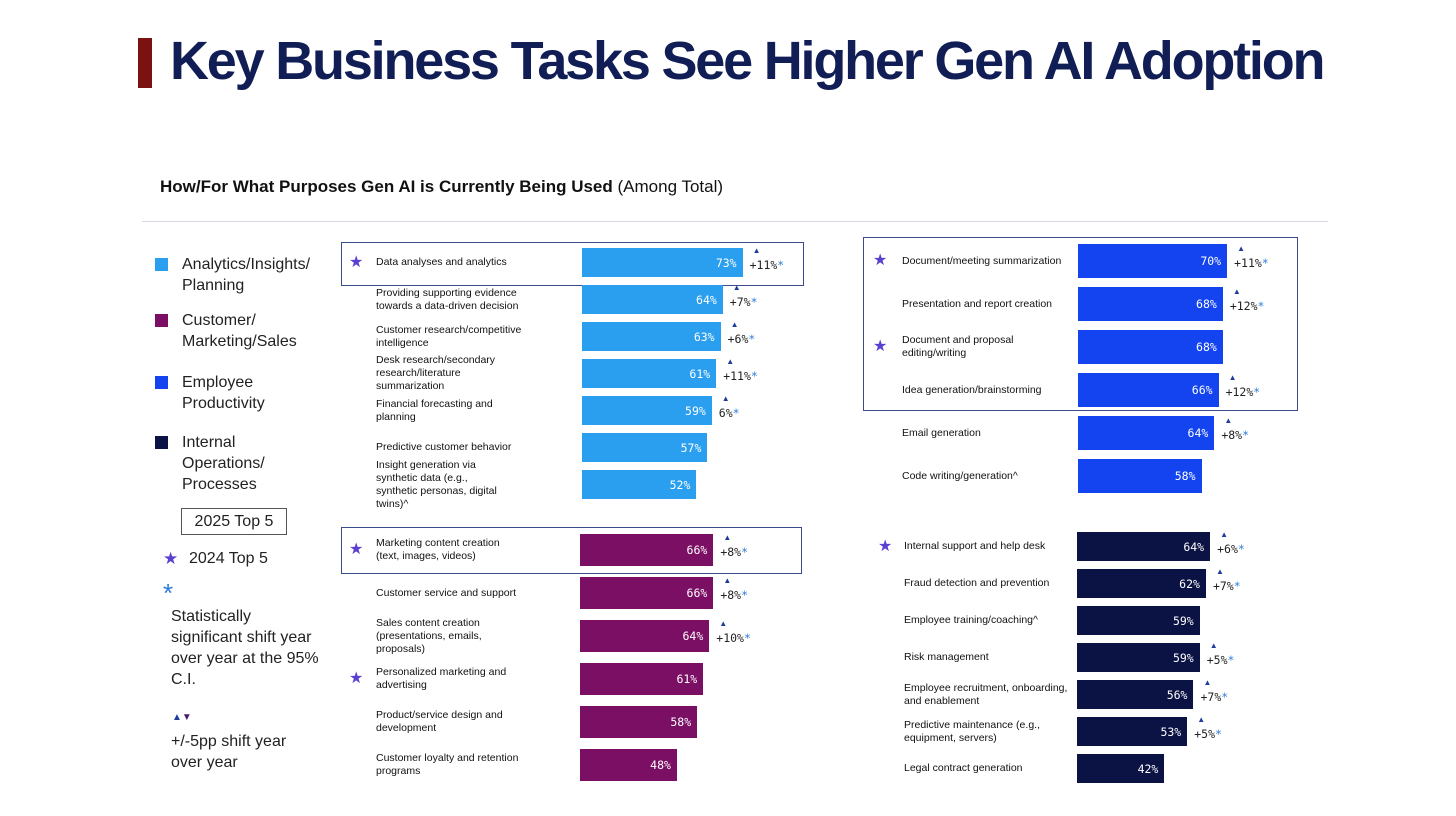  What do you see at coordinates (161, 320) in the screenshot?
I see `legend-swatch-customer` at bounding box center [161, 320].